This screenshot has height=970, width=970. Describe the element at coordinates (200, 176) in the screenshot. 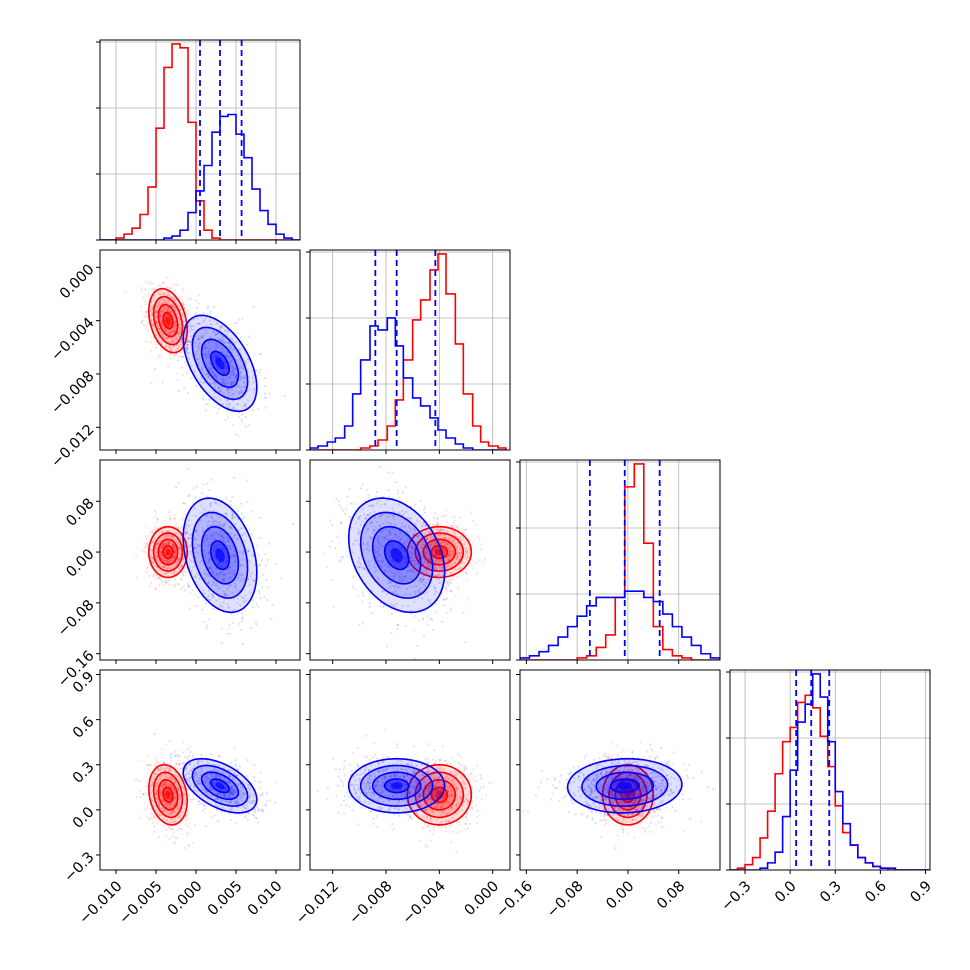

I see `histogram-blue` at that location.